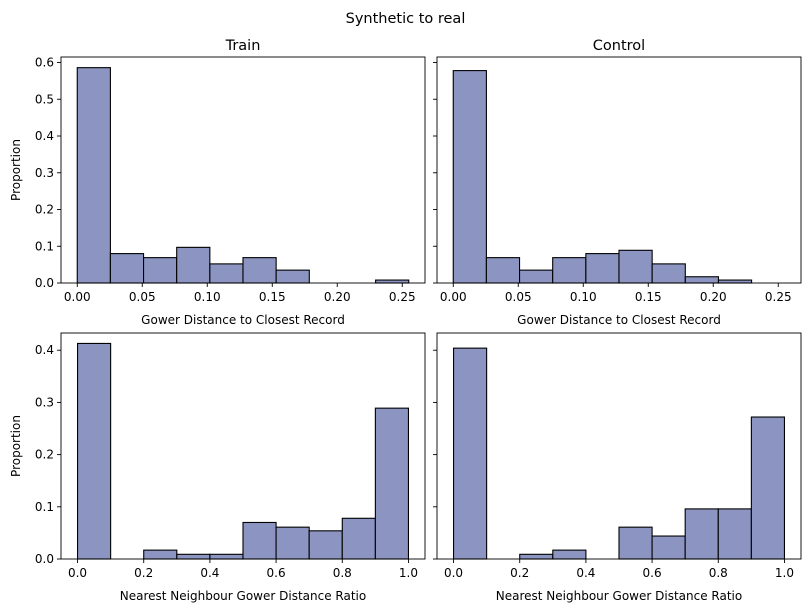 Image resolution: width=811 pixels, height=611 pixels. Describe the element at coordinates (44, 63) in the screenshot. I see `y-tick-label: 0.6` at that location.